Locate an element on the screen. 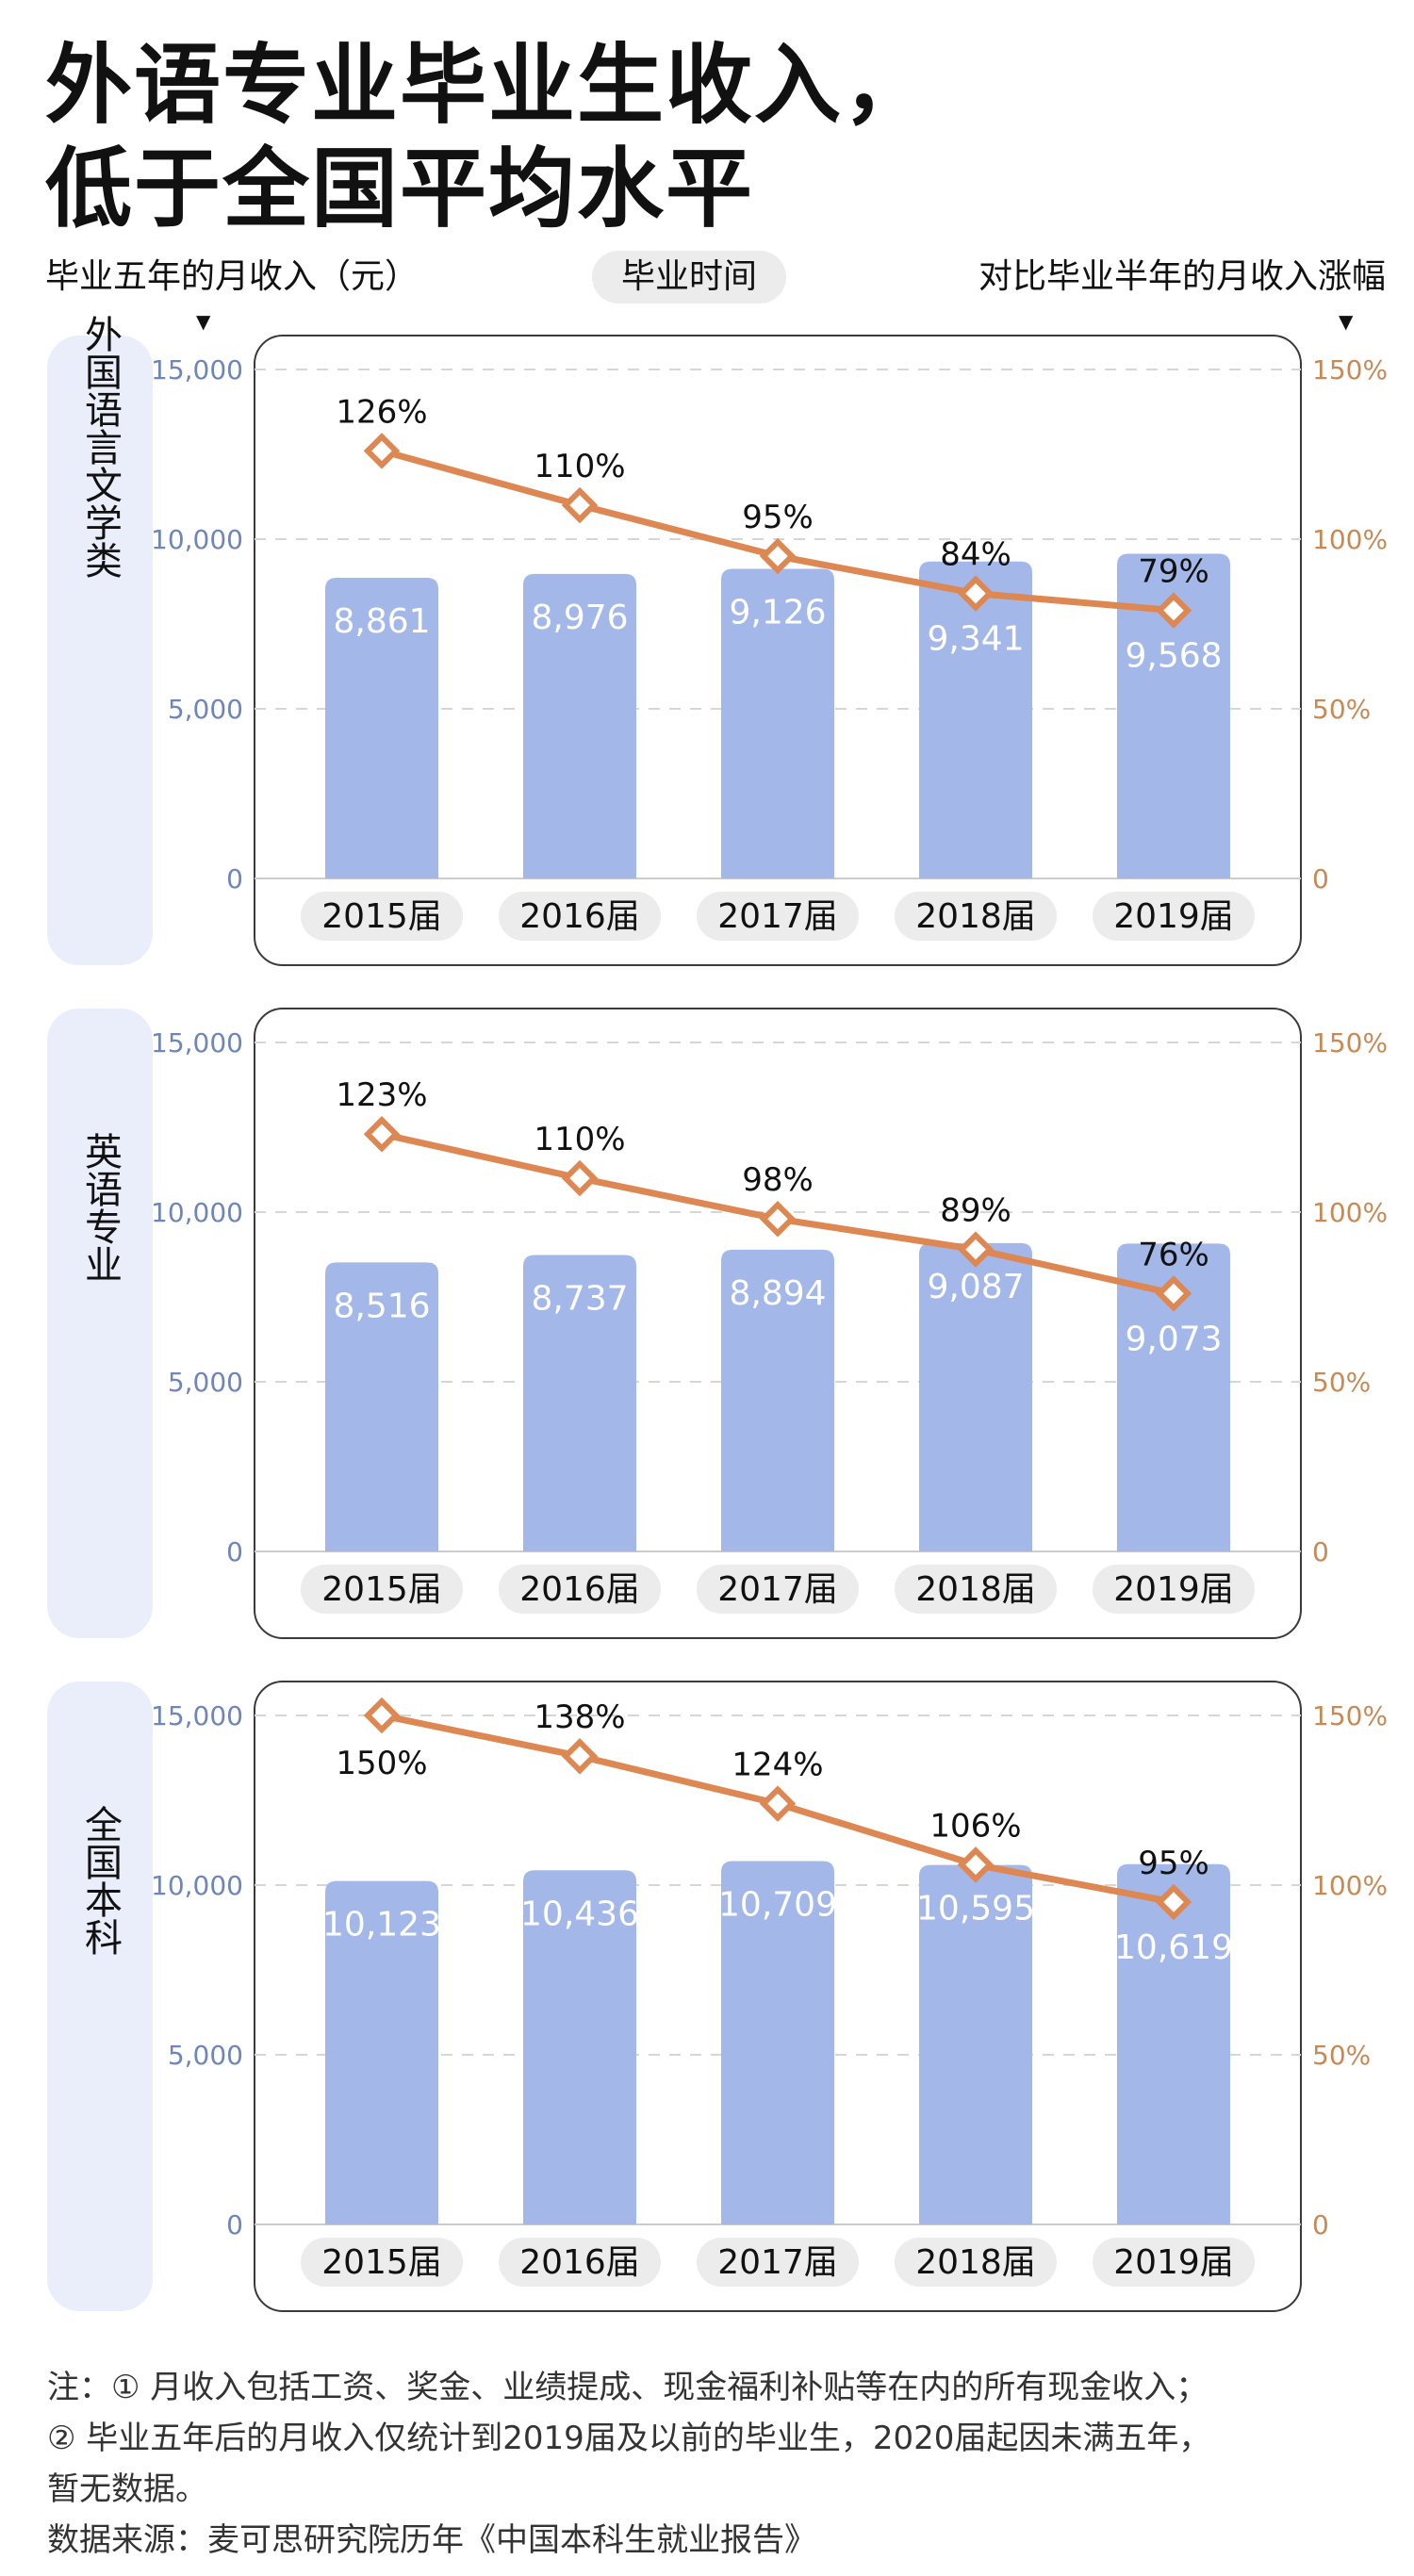  right-axis-header: 对比毕业半年的月收入涨幅 is located at coordinates (1182, 276).